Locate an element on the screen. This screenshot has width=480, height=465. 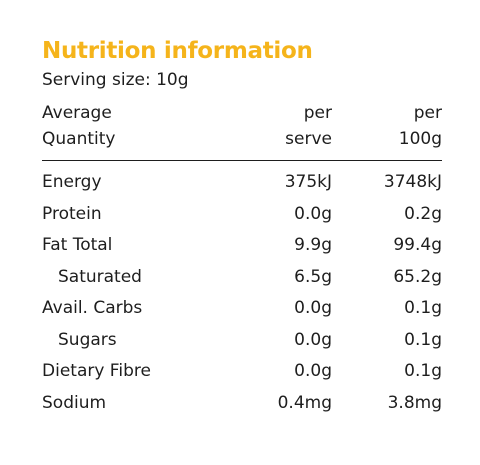
table-row: Saturated 6.5g 65.2g is located at coordinates (242, 278).